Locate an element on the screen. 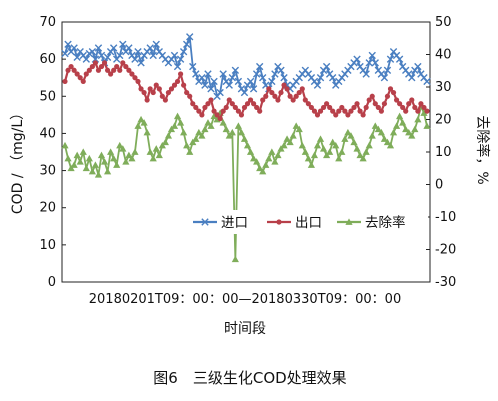 The width and height of the screenshot is (498, 401). x-axis-label: 时间段 is located at coordinates (245, 329).